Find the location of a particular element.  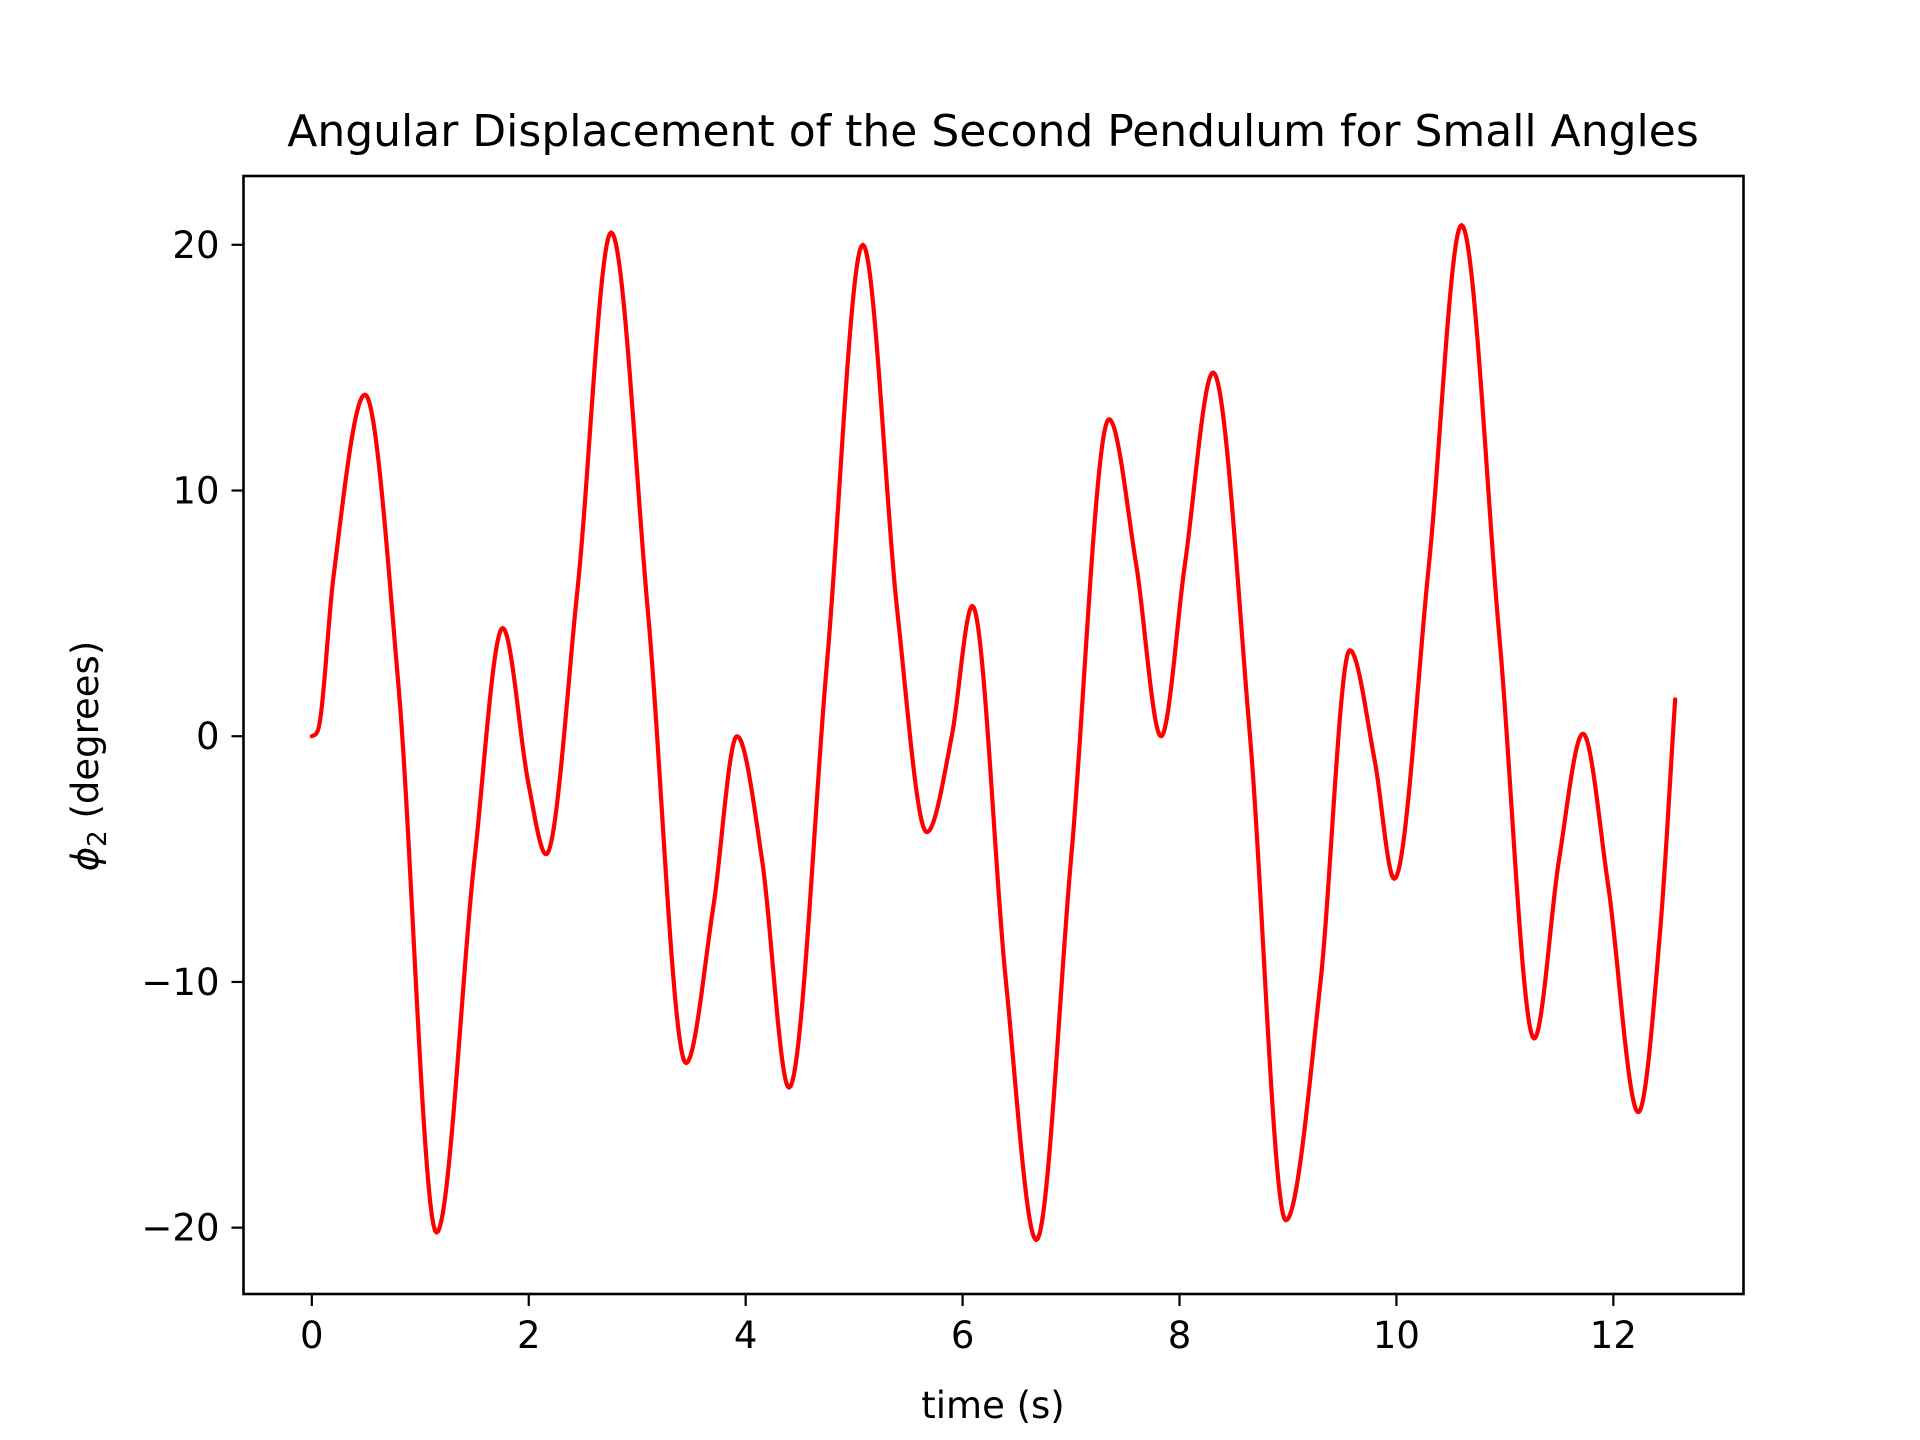

y-tick-label: 20 is located at coordinates (195, 245).